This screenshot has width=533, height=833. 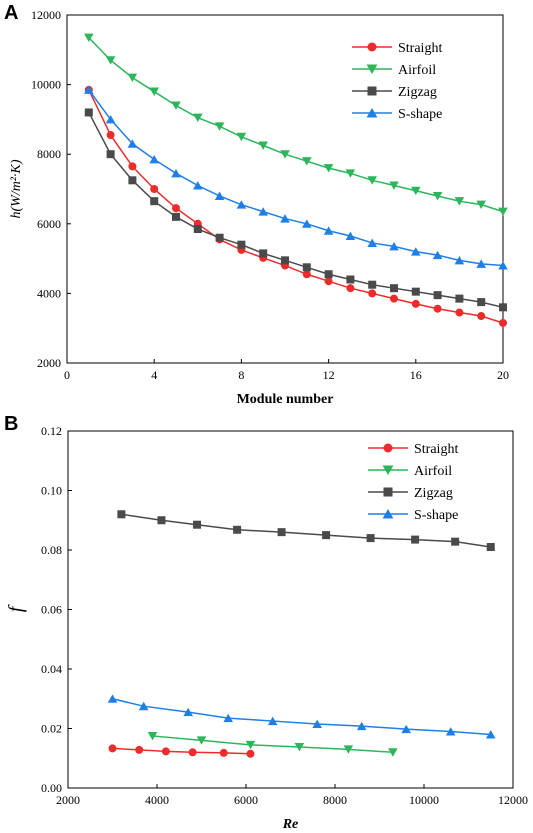 I want to click on x-tick-label: 10000, so click(x=424, y=800).